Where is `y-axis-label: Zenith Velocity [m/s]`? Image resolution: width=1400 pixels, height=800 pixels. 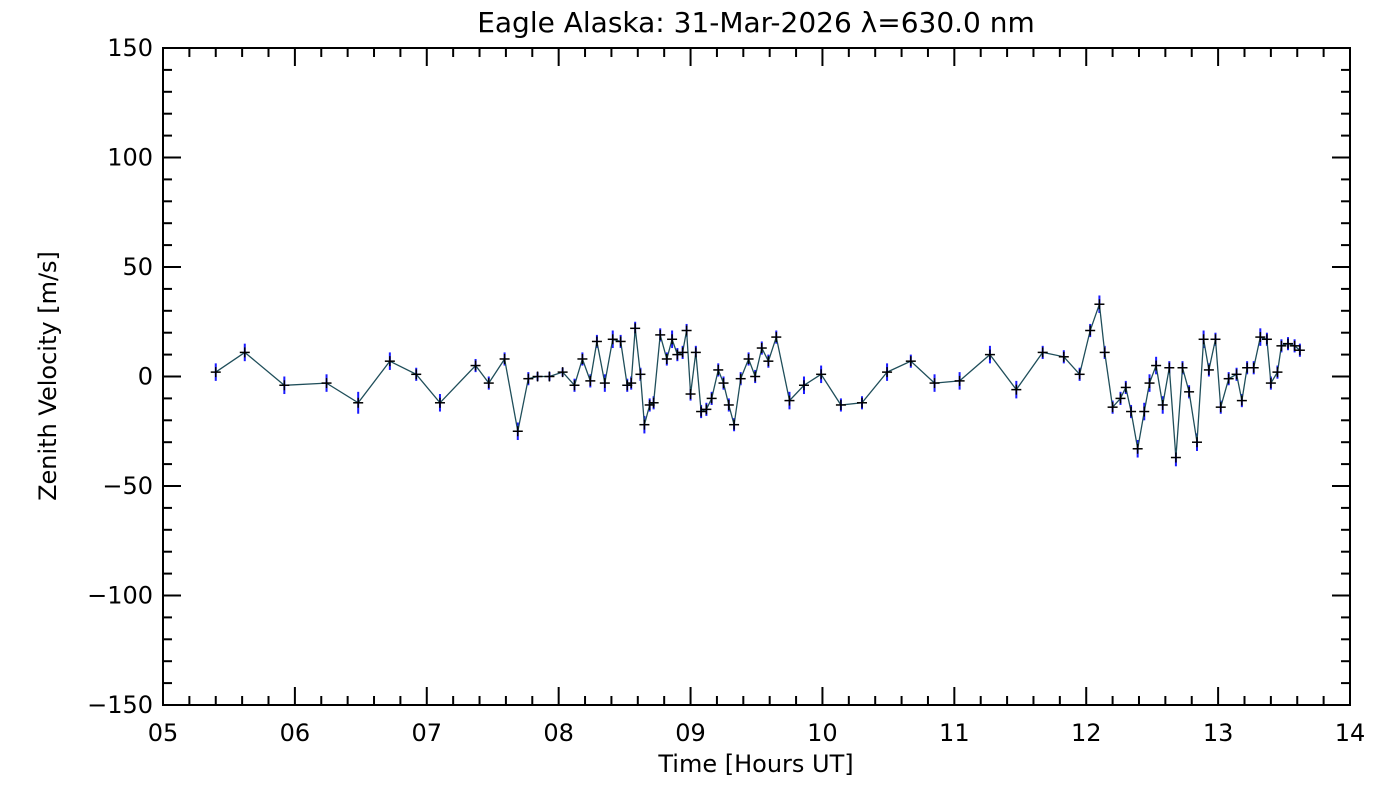
y-axis-label: Zenith Velocity [m/s] is located at coordinates (48, 376).